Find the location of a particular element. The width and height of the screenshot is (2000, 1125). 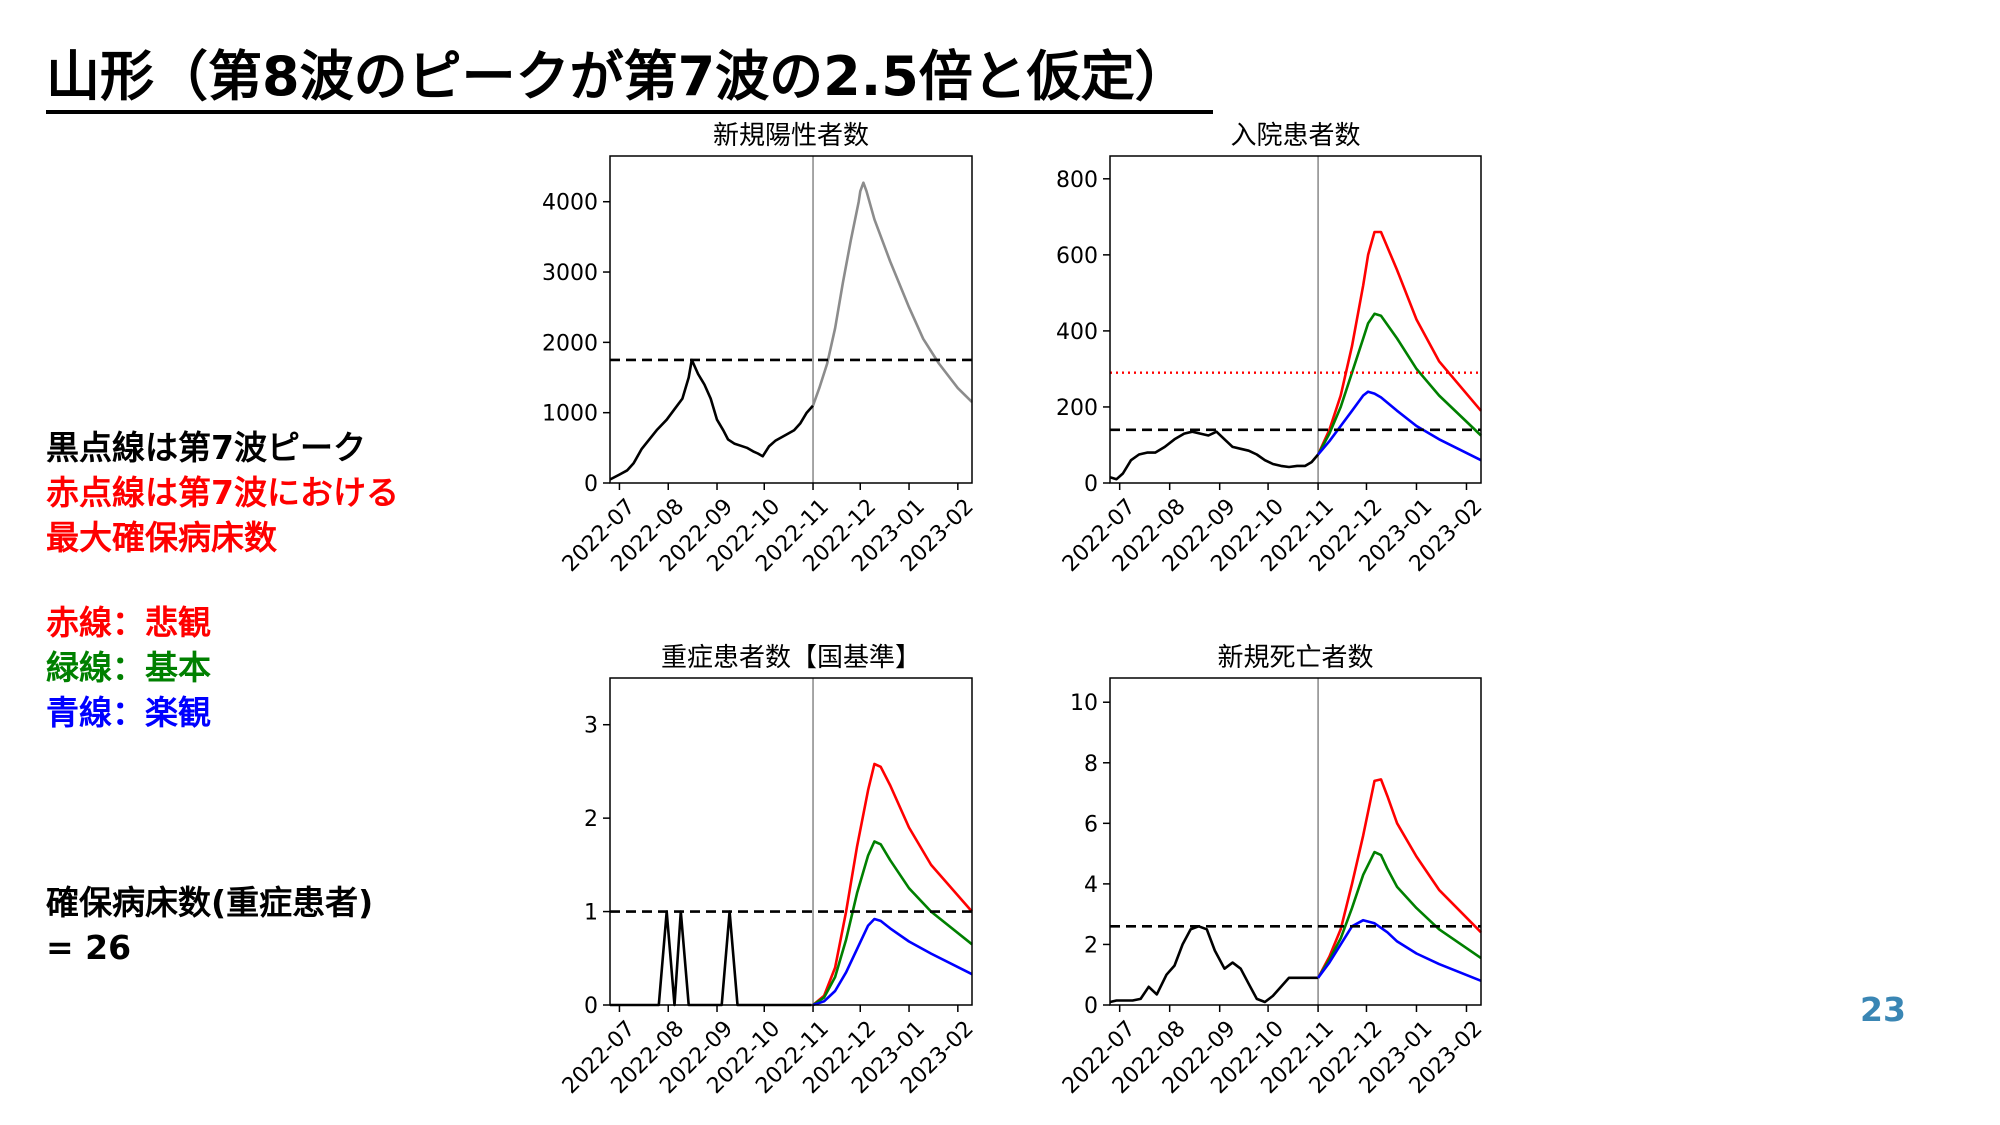

y-tick-label: 3000 is located at coordinates (570, 273).